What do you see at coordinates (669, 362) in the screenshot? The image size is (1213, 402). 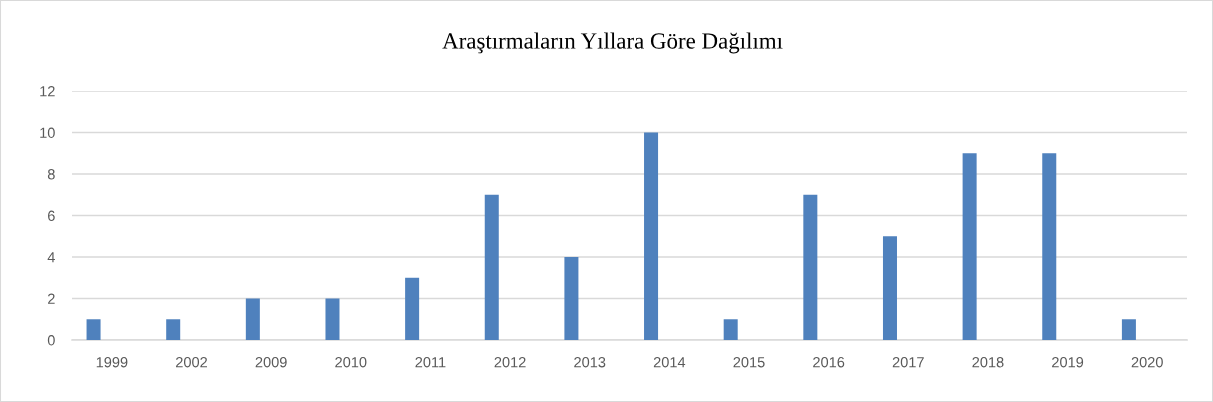 I see `x-tick-label: 2014` at bounding box center [669, 362].